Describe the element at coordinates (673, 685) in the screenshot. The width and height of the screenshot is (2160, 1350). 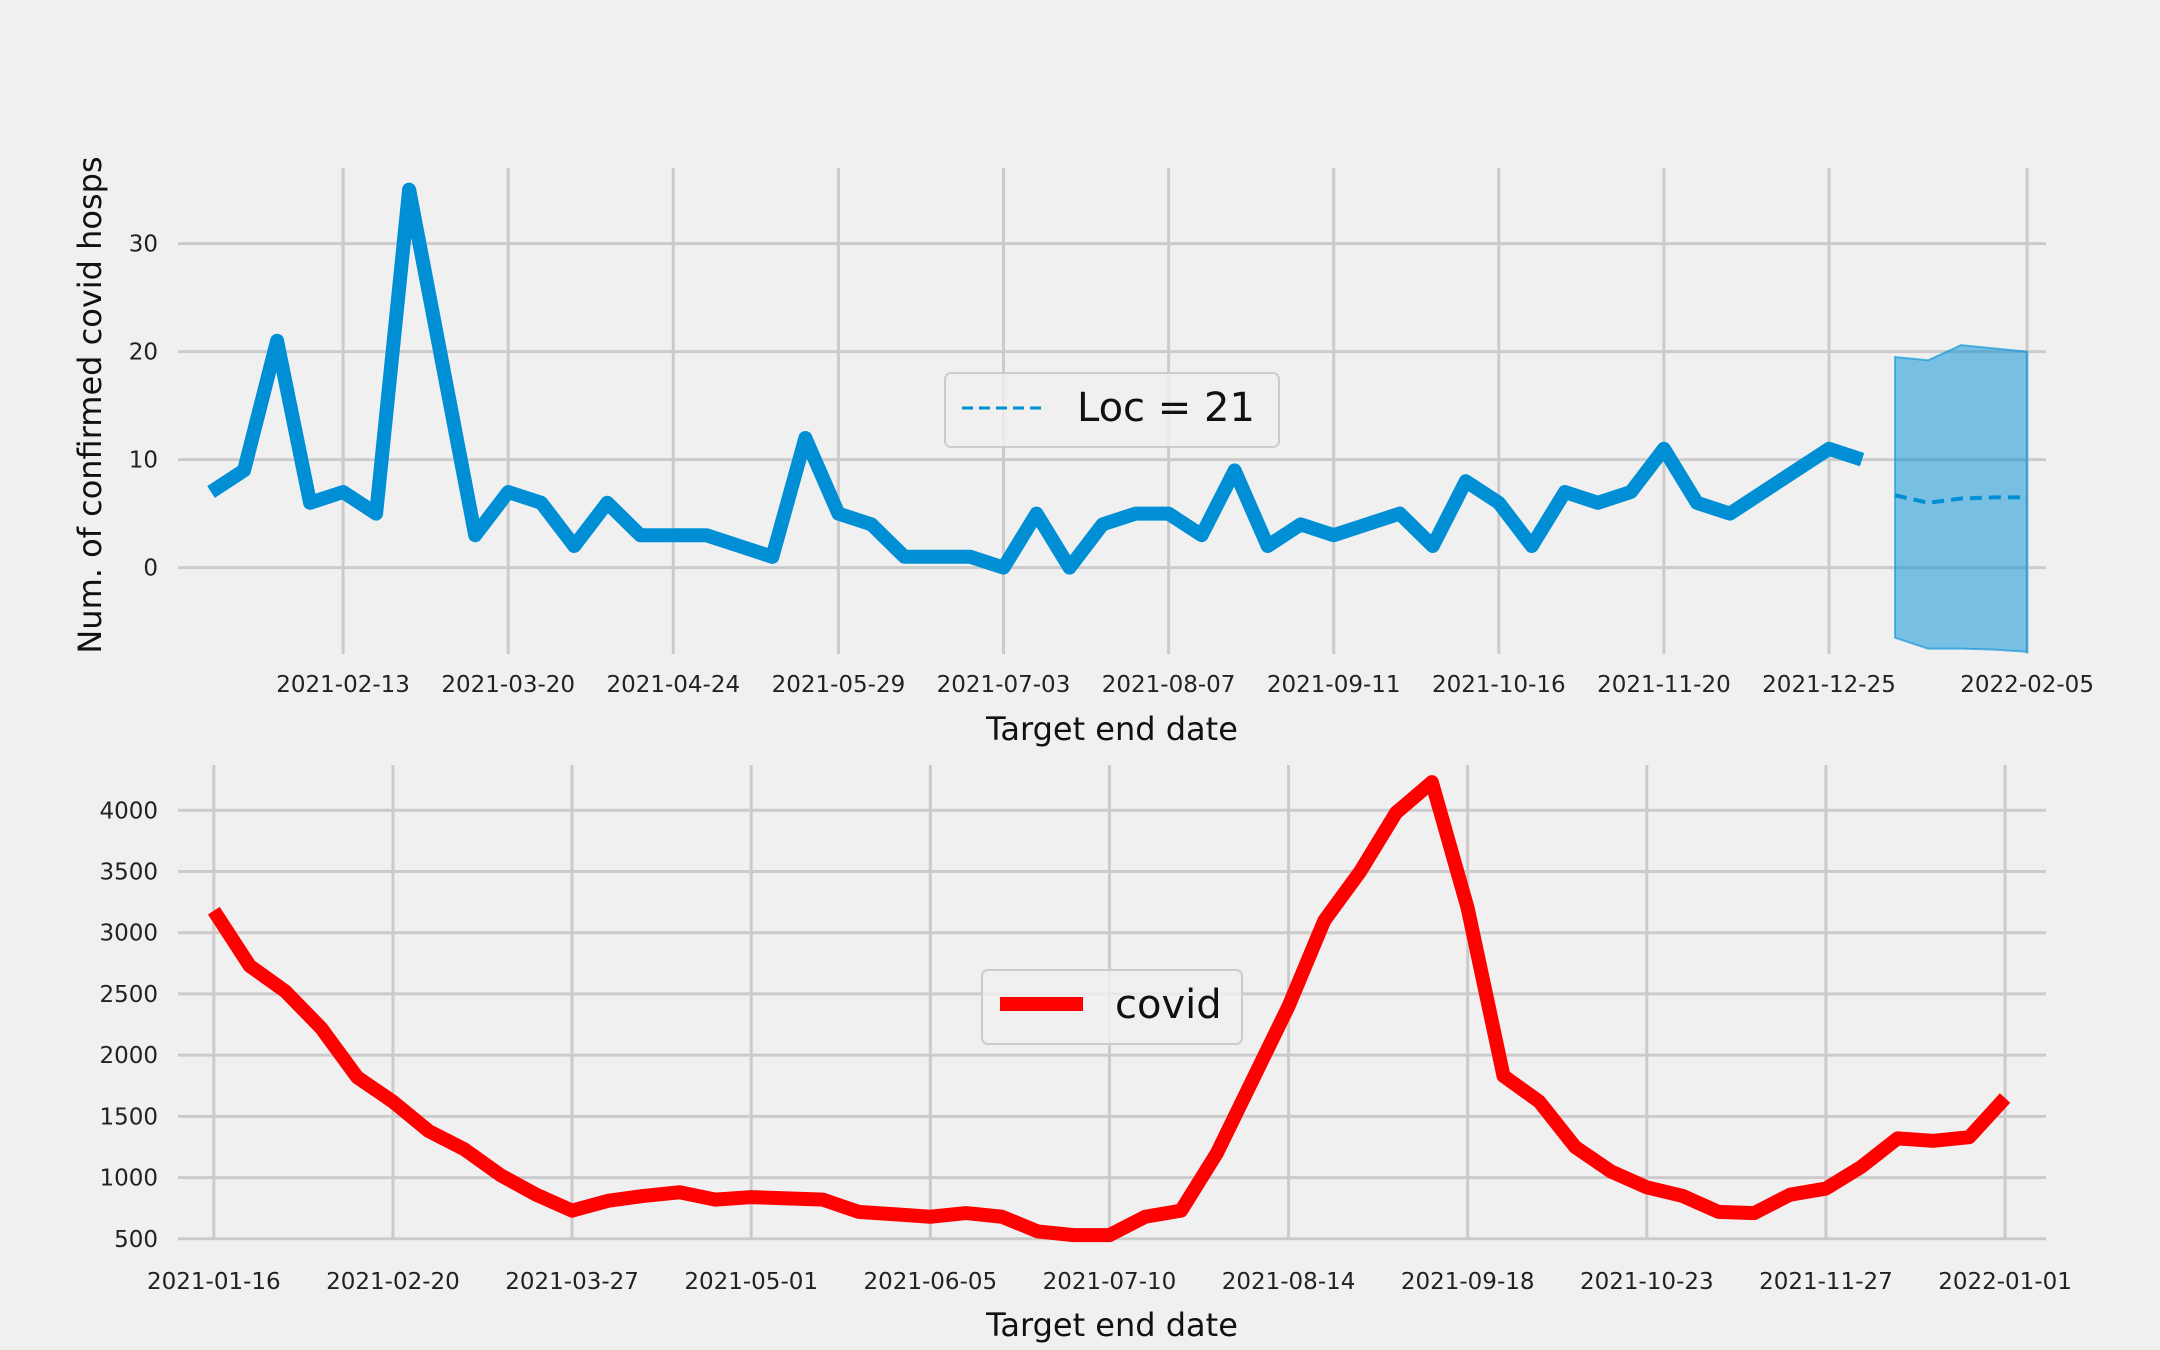
I see `x-tick-label: 2021-04-24` at that location.